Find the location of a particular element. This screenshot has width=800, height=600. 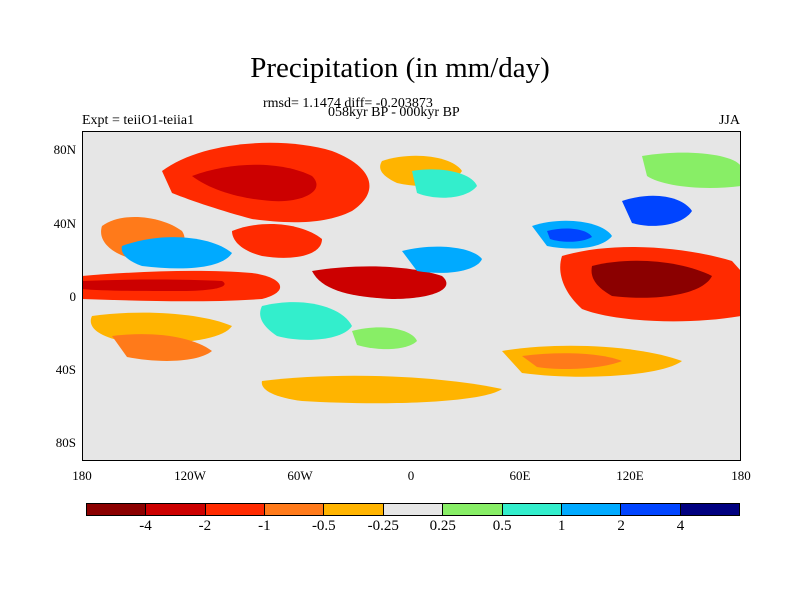

anomaly-pos-eurasia is located at coordinates (444, 183).